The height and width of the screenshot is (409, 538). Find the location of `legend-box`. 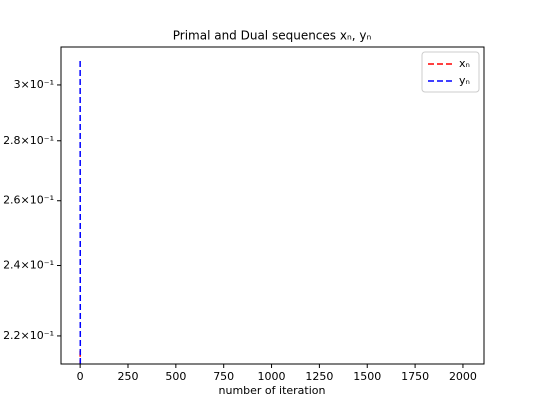

legend-box is located at coordinates (450, 72).